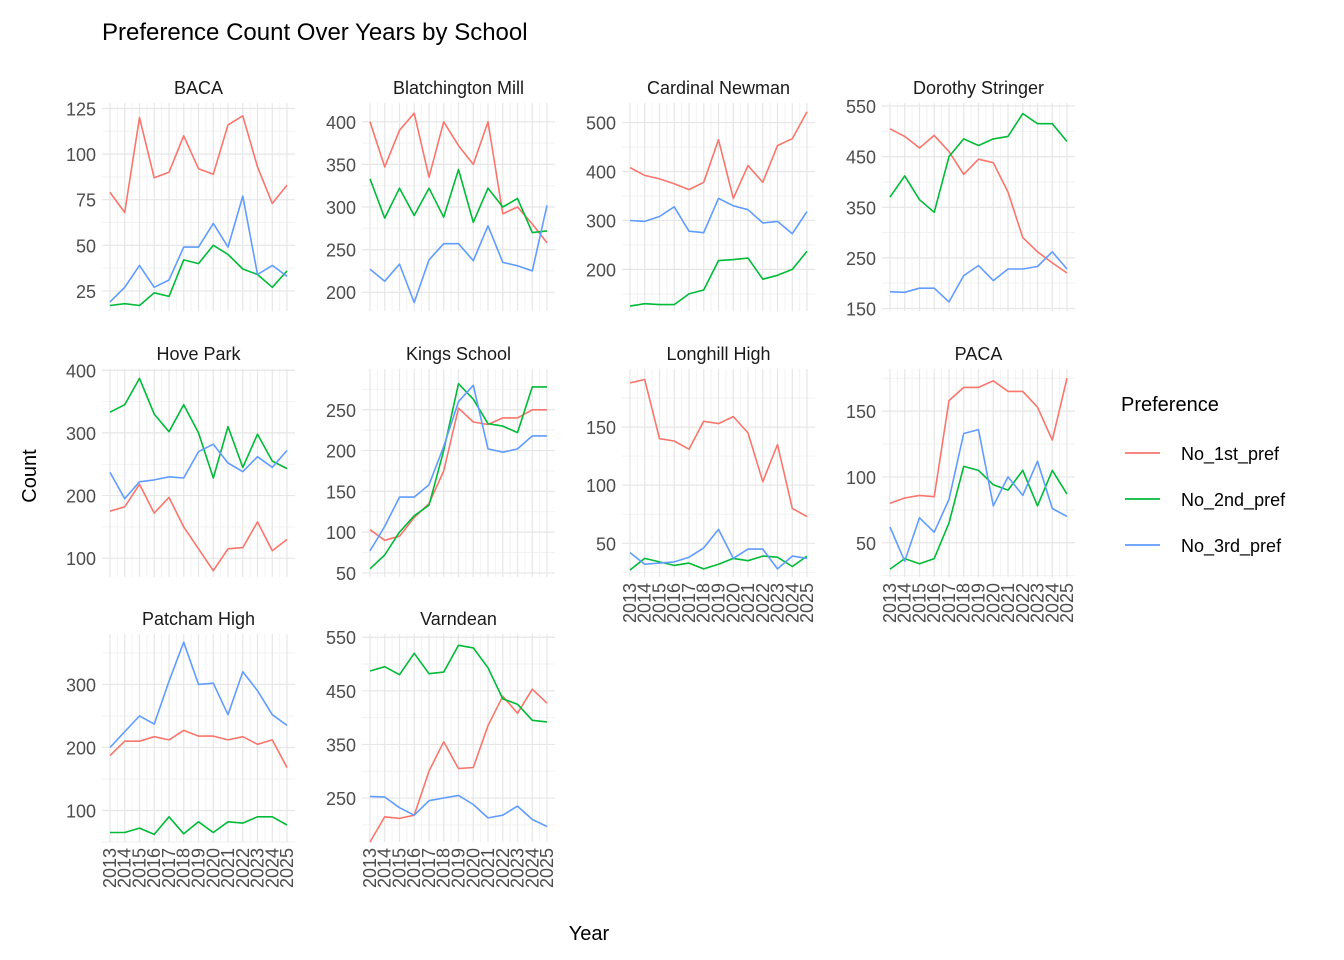 The height and width of the screenshot is (960, 1344). I want to click on series-line-no-3rd-pref-dorothy-stringer, so click(978, 277).